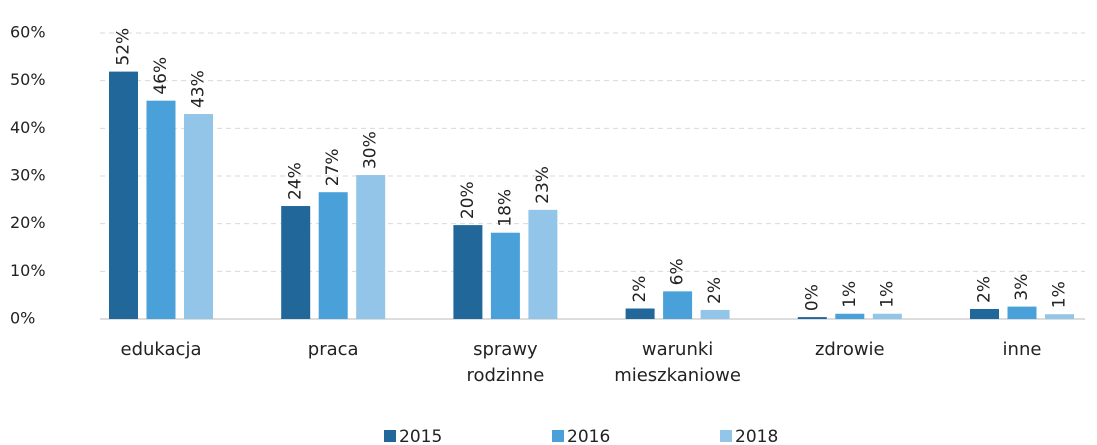 The image size is (1097, 445). Describe the element at coordinates (468, 200) in the screenshot. I see `value-label: 20%` at that location.